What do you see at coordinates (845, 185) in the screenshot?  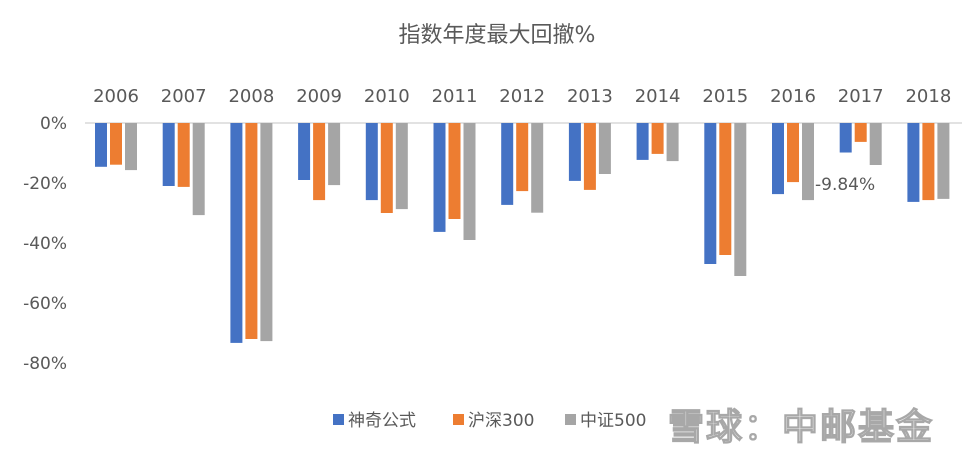 I see `data-label-2017-magic-formula: -9.84%` at bounding box center [845, 185].